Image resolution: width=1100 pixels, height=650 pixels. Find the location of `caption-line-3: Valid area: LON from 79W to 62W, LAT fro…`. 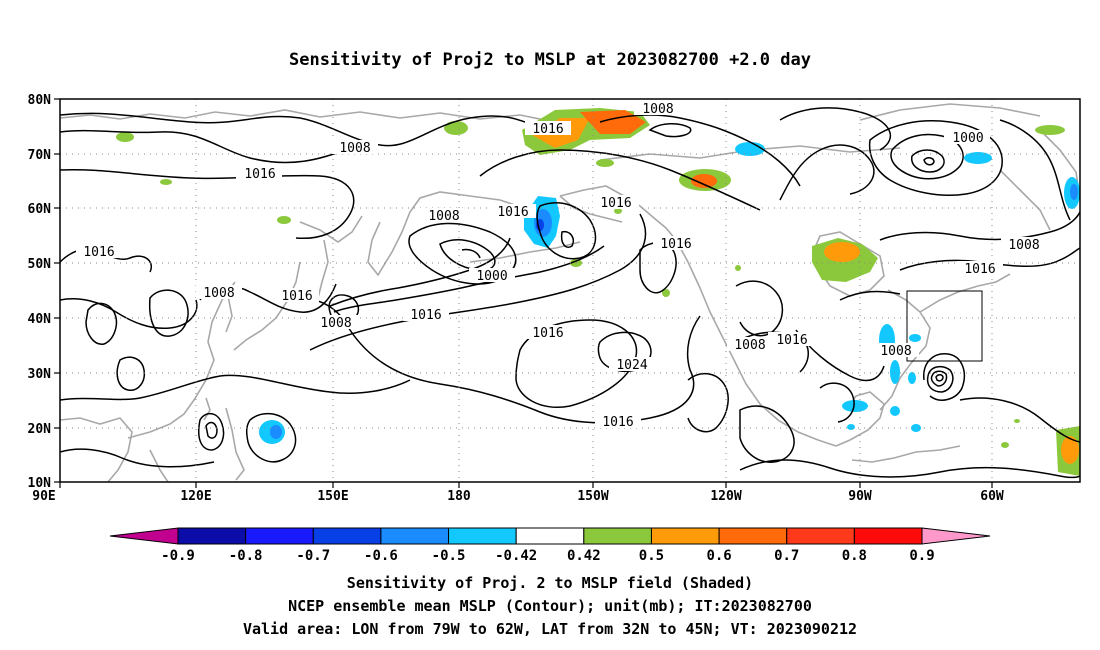

caption-line-3: Valid area: LON from 79W to 62W, LAT fro… is located at coordinates (550, 629).